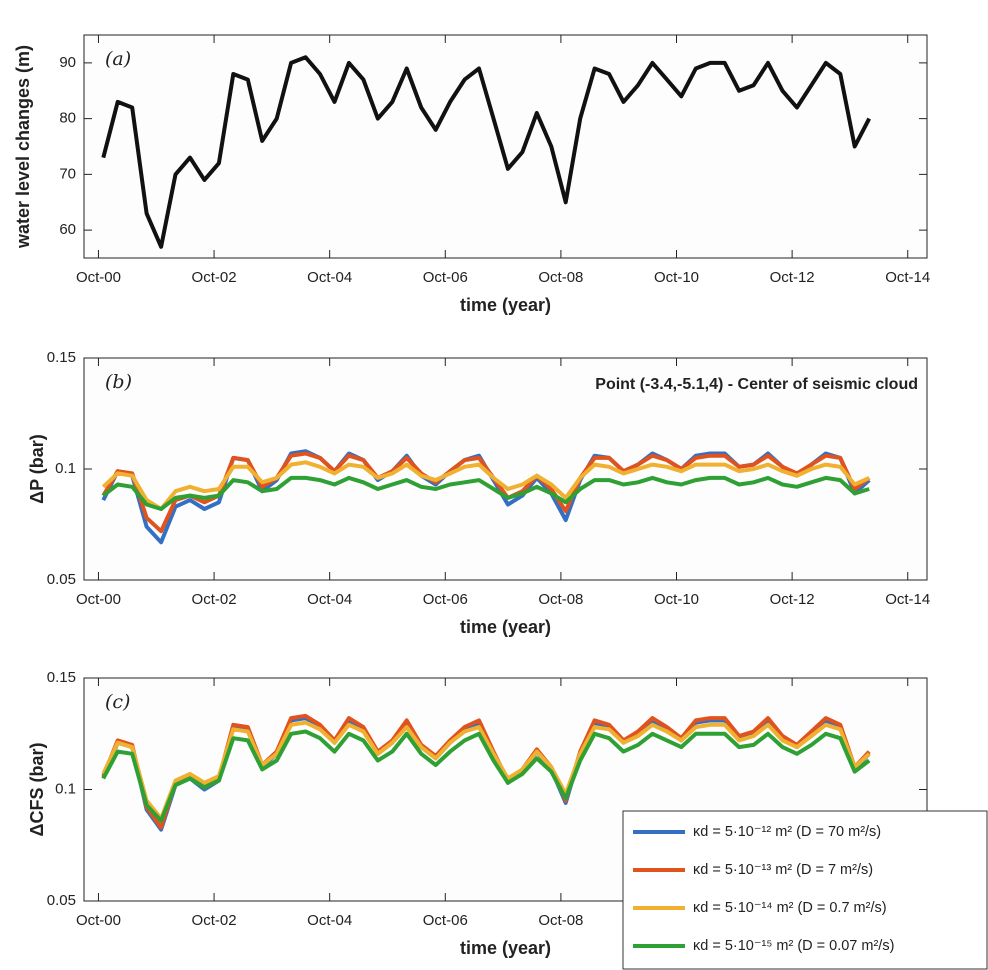 This screenshot has width=988, height=970. Describe the element at coordinates (118, 59) in the screenshot. I see `panel-label: (a)` at that location.